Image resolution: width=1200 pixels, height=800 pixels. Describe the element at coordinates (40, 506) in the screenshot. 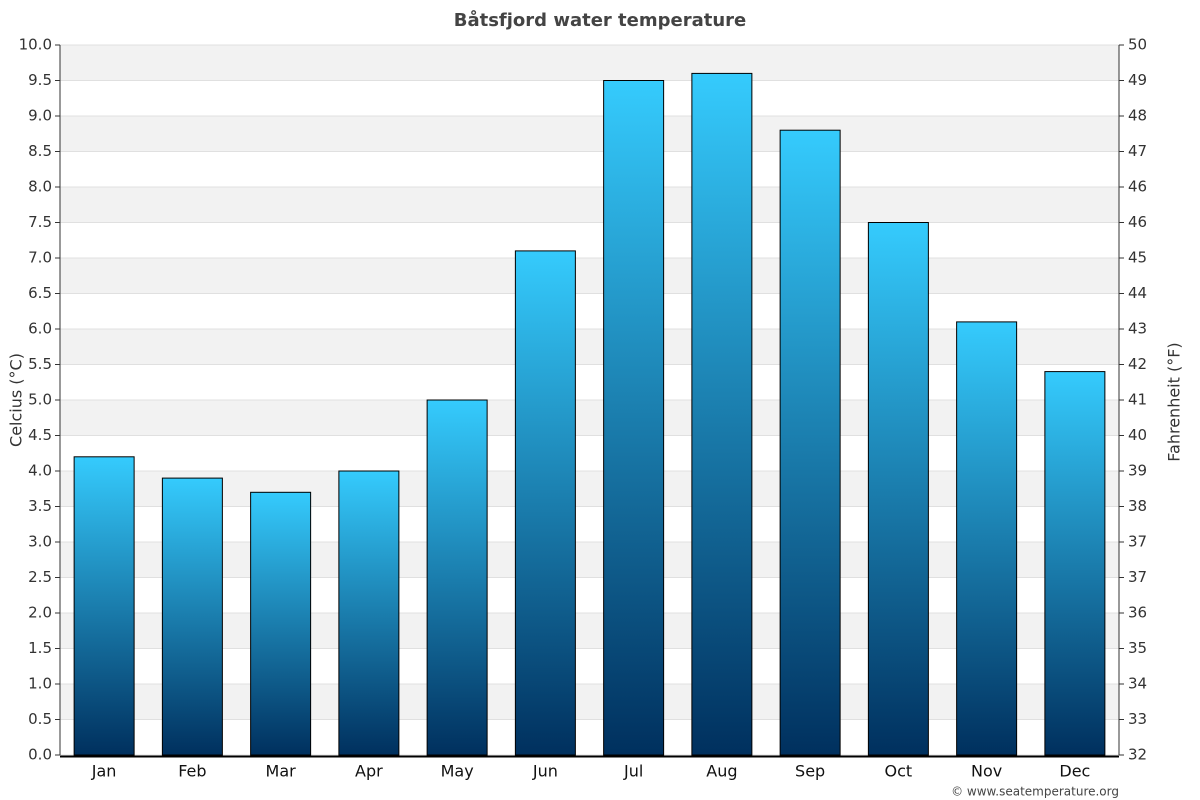

I see `y-tick-label: 3.5` at that location.